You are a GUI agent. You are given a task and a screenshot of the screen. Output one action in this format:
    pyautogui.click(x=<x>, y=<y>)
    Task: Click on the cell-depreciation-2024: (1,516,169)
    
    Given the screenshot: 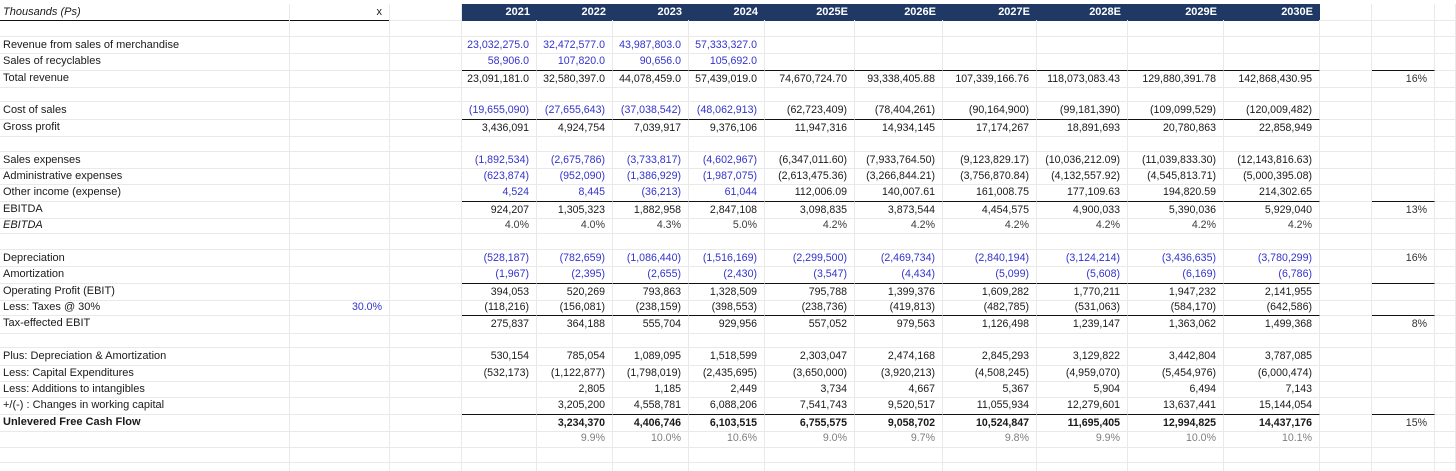 What is the action you would take?
    pyautogui.click(x=727, y=258)
    